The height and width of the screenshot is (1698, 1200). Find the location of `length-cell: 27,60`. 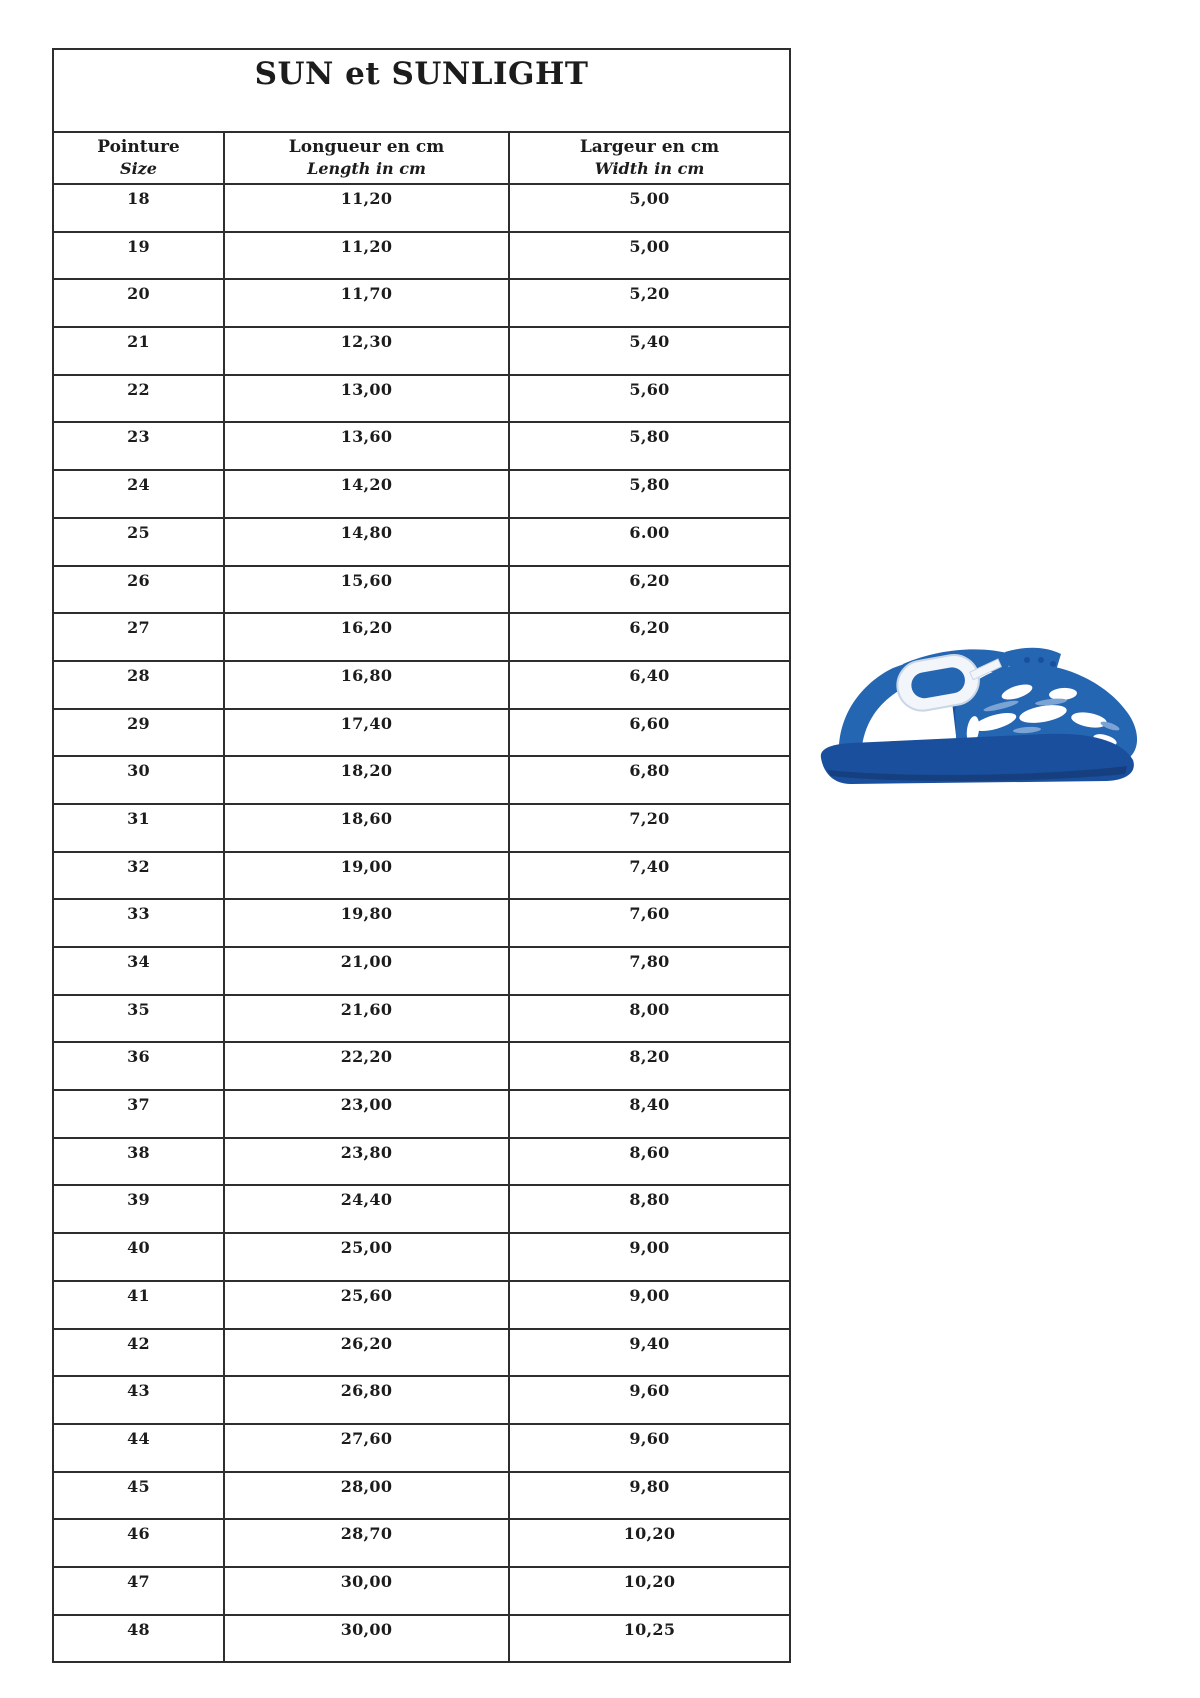

length-cell: 27,60 is located at coordinates (366, 1447).